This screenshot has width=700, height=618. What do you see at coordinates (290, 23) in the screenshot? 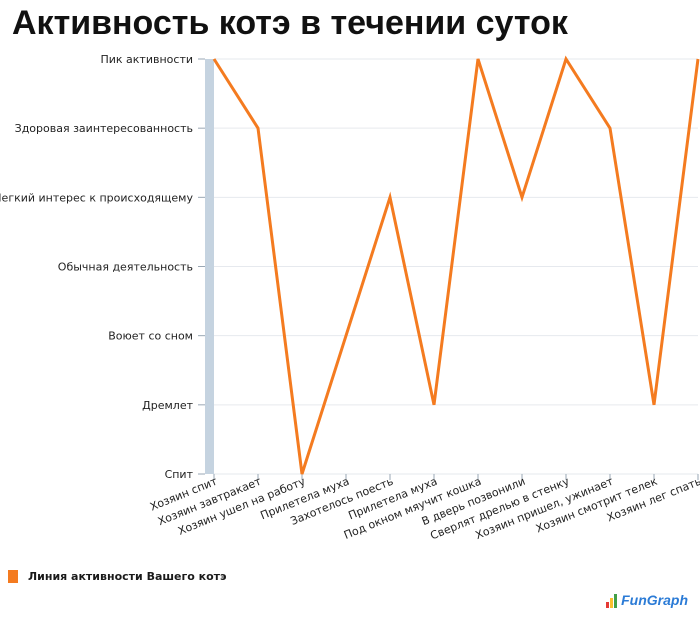
I see `chart-title: Активность котэ в течении суток` at bounding box center [290, 23].